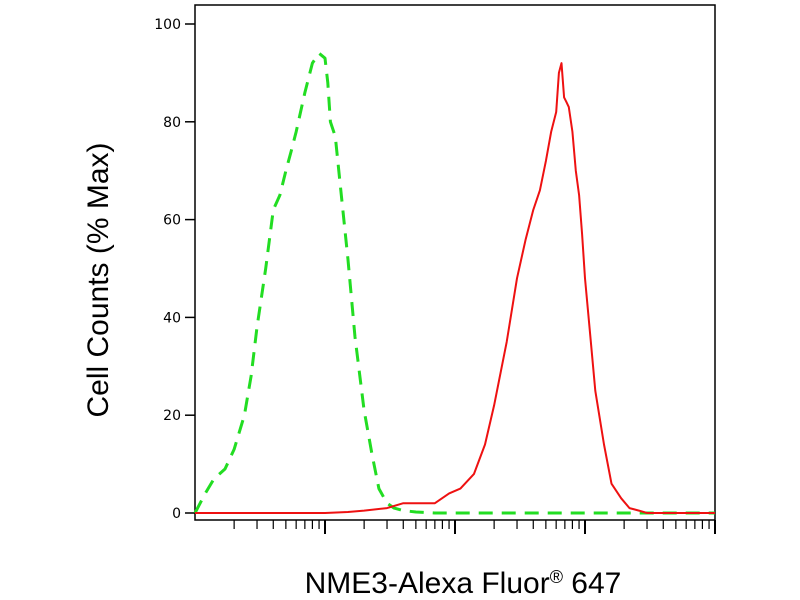 This screenshot has width=800, height=600. What do you see at coordinates (427, 583) in the screenshot?
I see `x-axis-label-main: NME3-Alexa Fluor` at bounding box center [427, 583].